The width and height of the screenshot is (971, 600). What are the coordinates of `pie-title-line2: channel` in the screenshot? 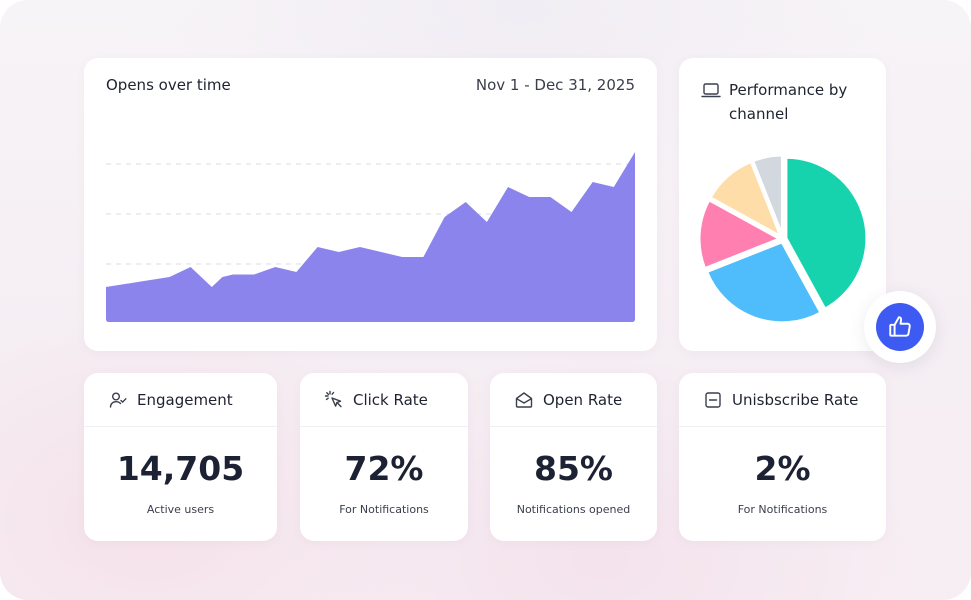 It's located at (759, 114).